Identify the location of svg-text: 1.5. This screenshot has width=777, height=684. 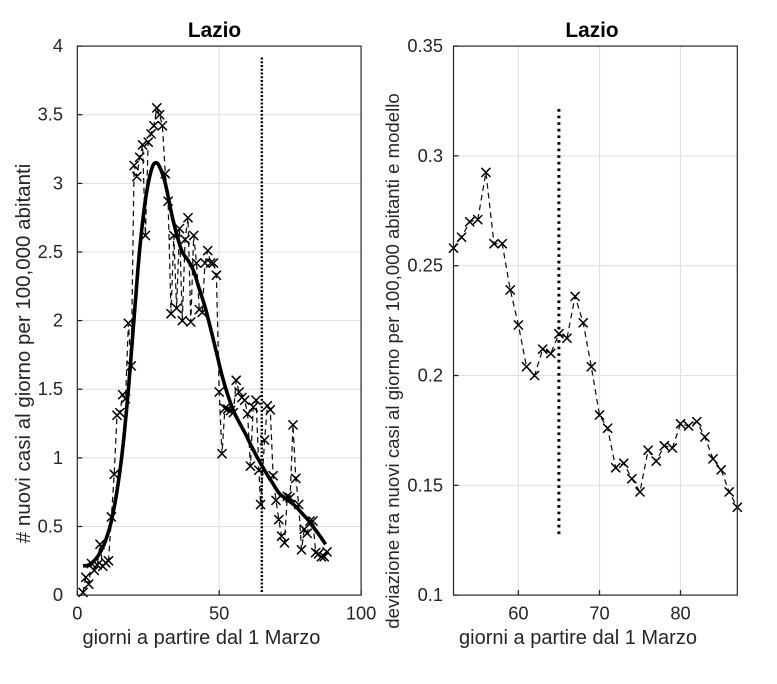
(50, 388).